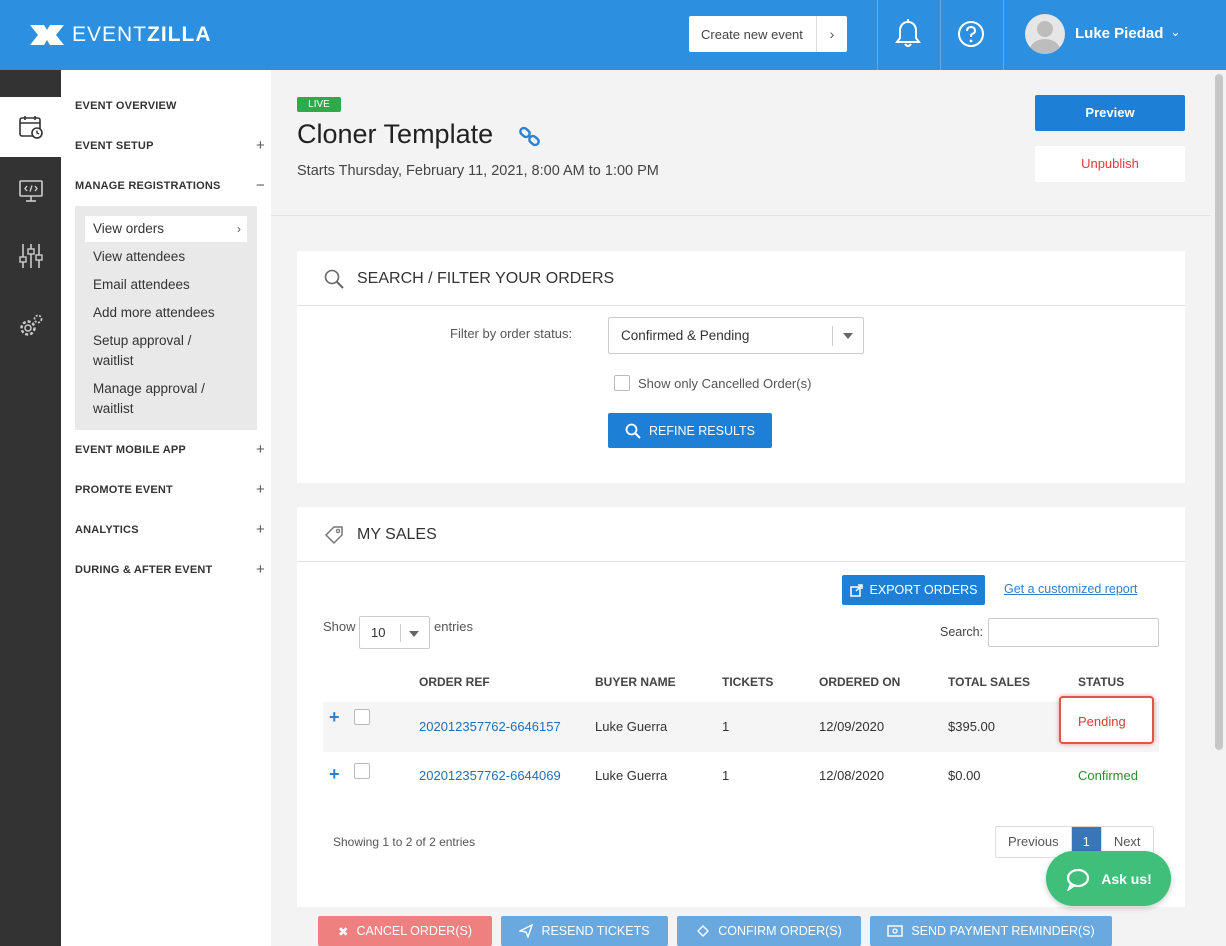 The width and height of the screenshot is (1226, 946). Describe the element at coordinates (895, 931) in the screenshot. I see `money-icon` at that location.